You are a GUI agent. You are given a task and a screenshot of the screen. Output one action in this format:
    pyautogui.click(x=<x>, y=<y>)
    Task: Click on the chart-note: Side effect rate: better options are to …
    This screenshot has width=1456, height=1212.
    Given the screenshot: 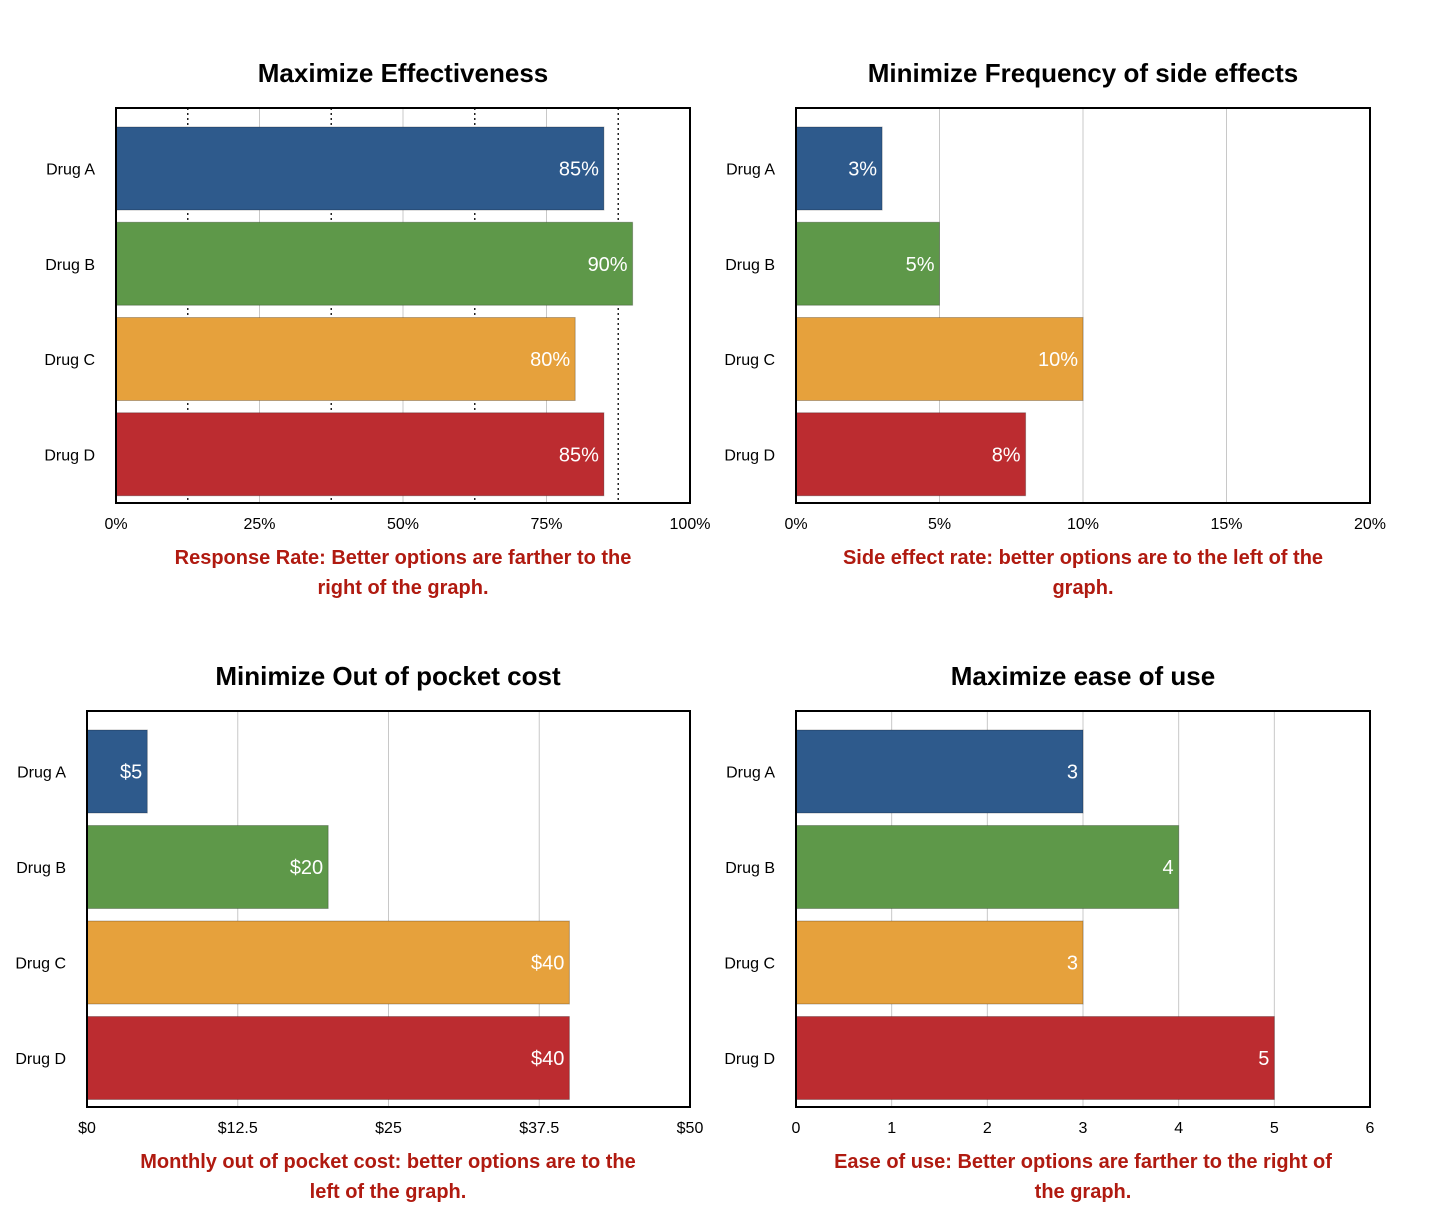 What is the action you would take?
    pyautogui.click(x=1083, y=558)
    